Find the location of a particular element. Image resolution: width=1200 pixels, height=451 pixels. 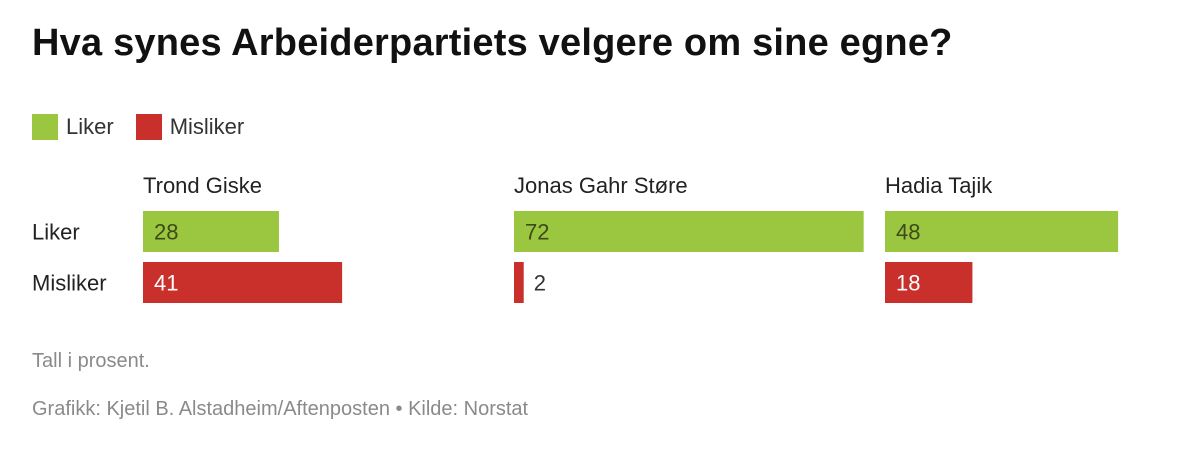

footnote: Tall i prosent. is located at coordinates (91, 361).